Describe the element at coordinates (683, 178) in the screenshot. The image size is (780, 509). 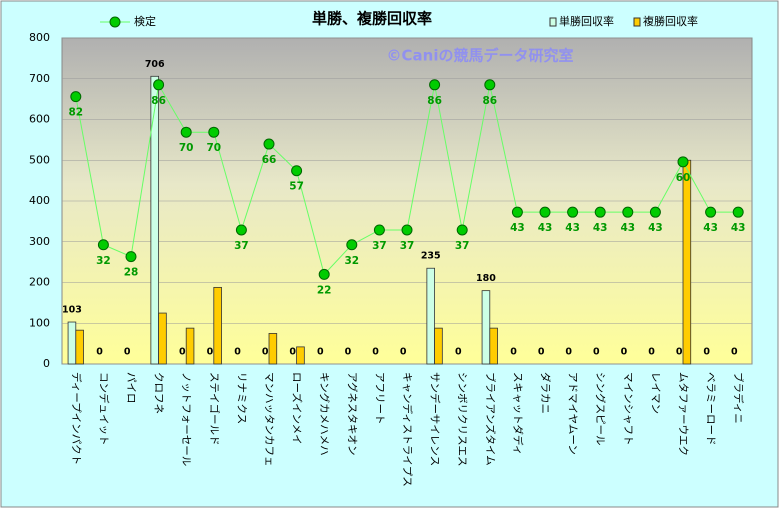
I see `value-label: 60` at that location.